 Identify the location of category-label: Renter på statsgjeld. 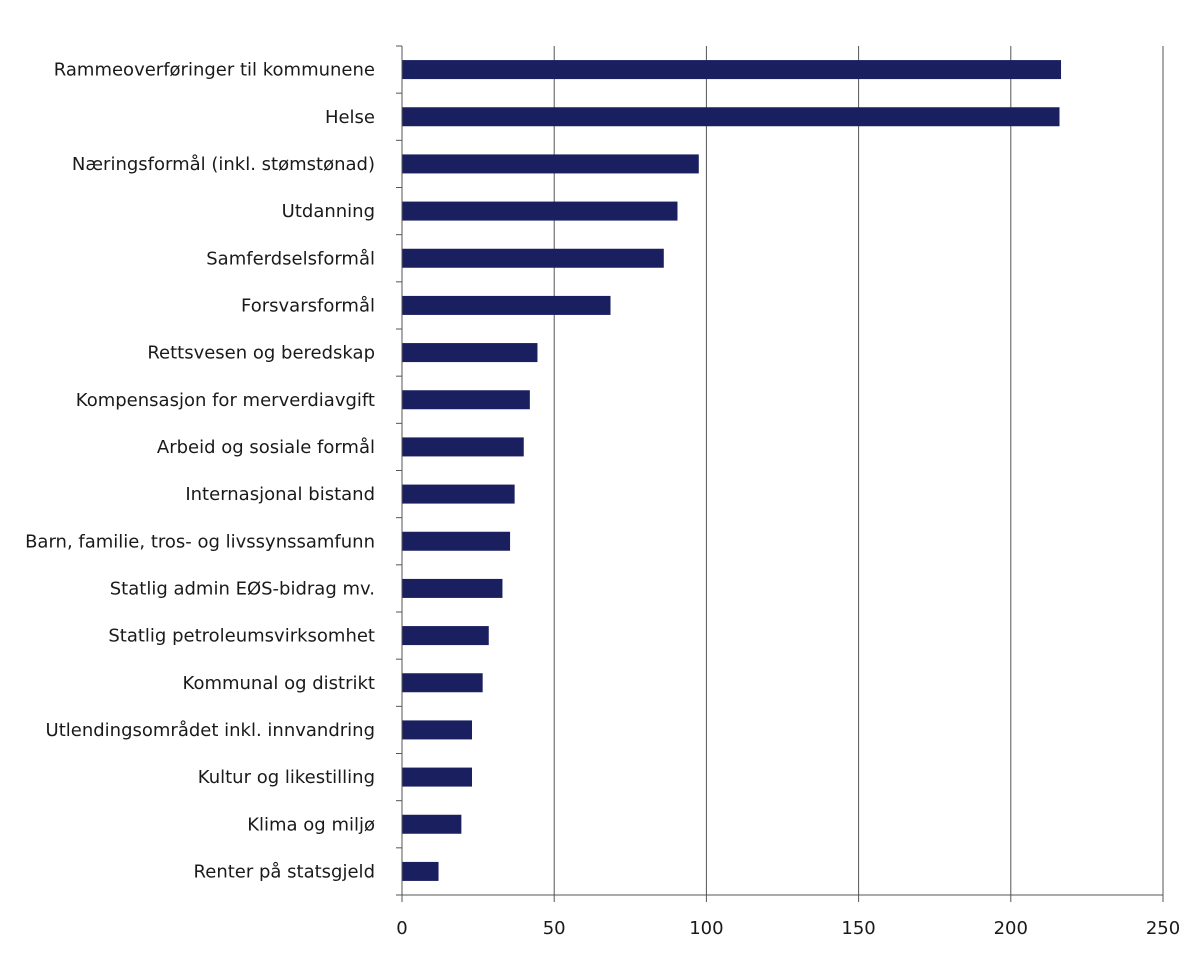
(284, 871).